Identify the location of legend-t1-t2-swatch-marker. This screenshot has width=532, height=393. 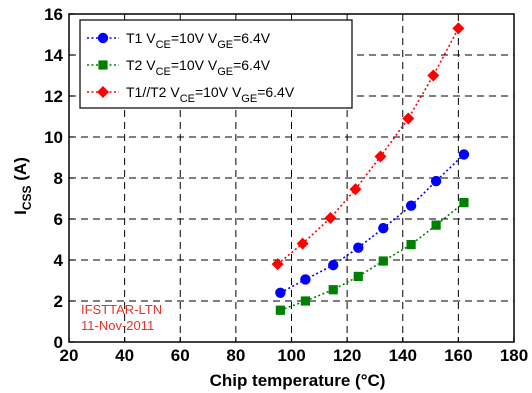
(103, 92).